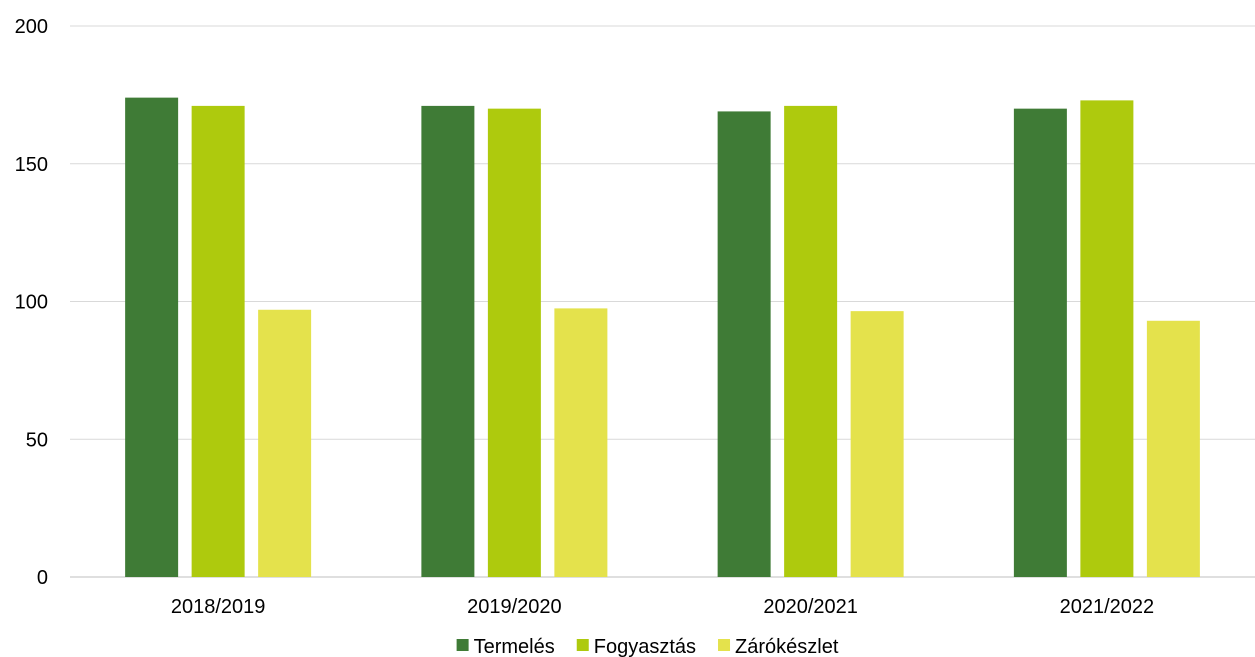 The image size is (1255, 657). I want to click on x-tick-label: 2021/2022, so click(1107, 607).